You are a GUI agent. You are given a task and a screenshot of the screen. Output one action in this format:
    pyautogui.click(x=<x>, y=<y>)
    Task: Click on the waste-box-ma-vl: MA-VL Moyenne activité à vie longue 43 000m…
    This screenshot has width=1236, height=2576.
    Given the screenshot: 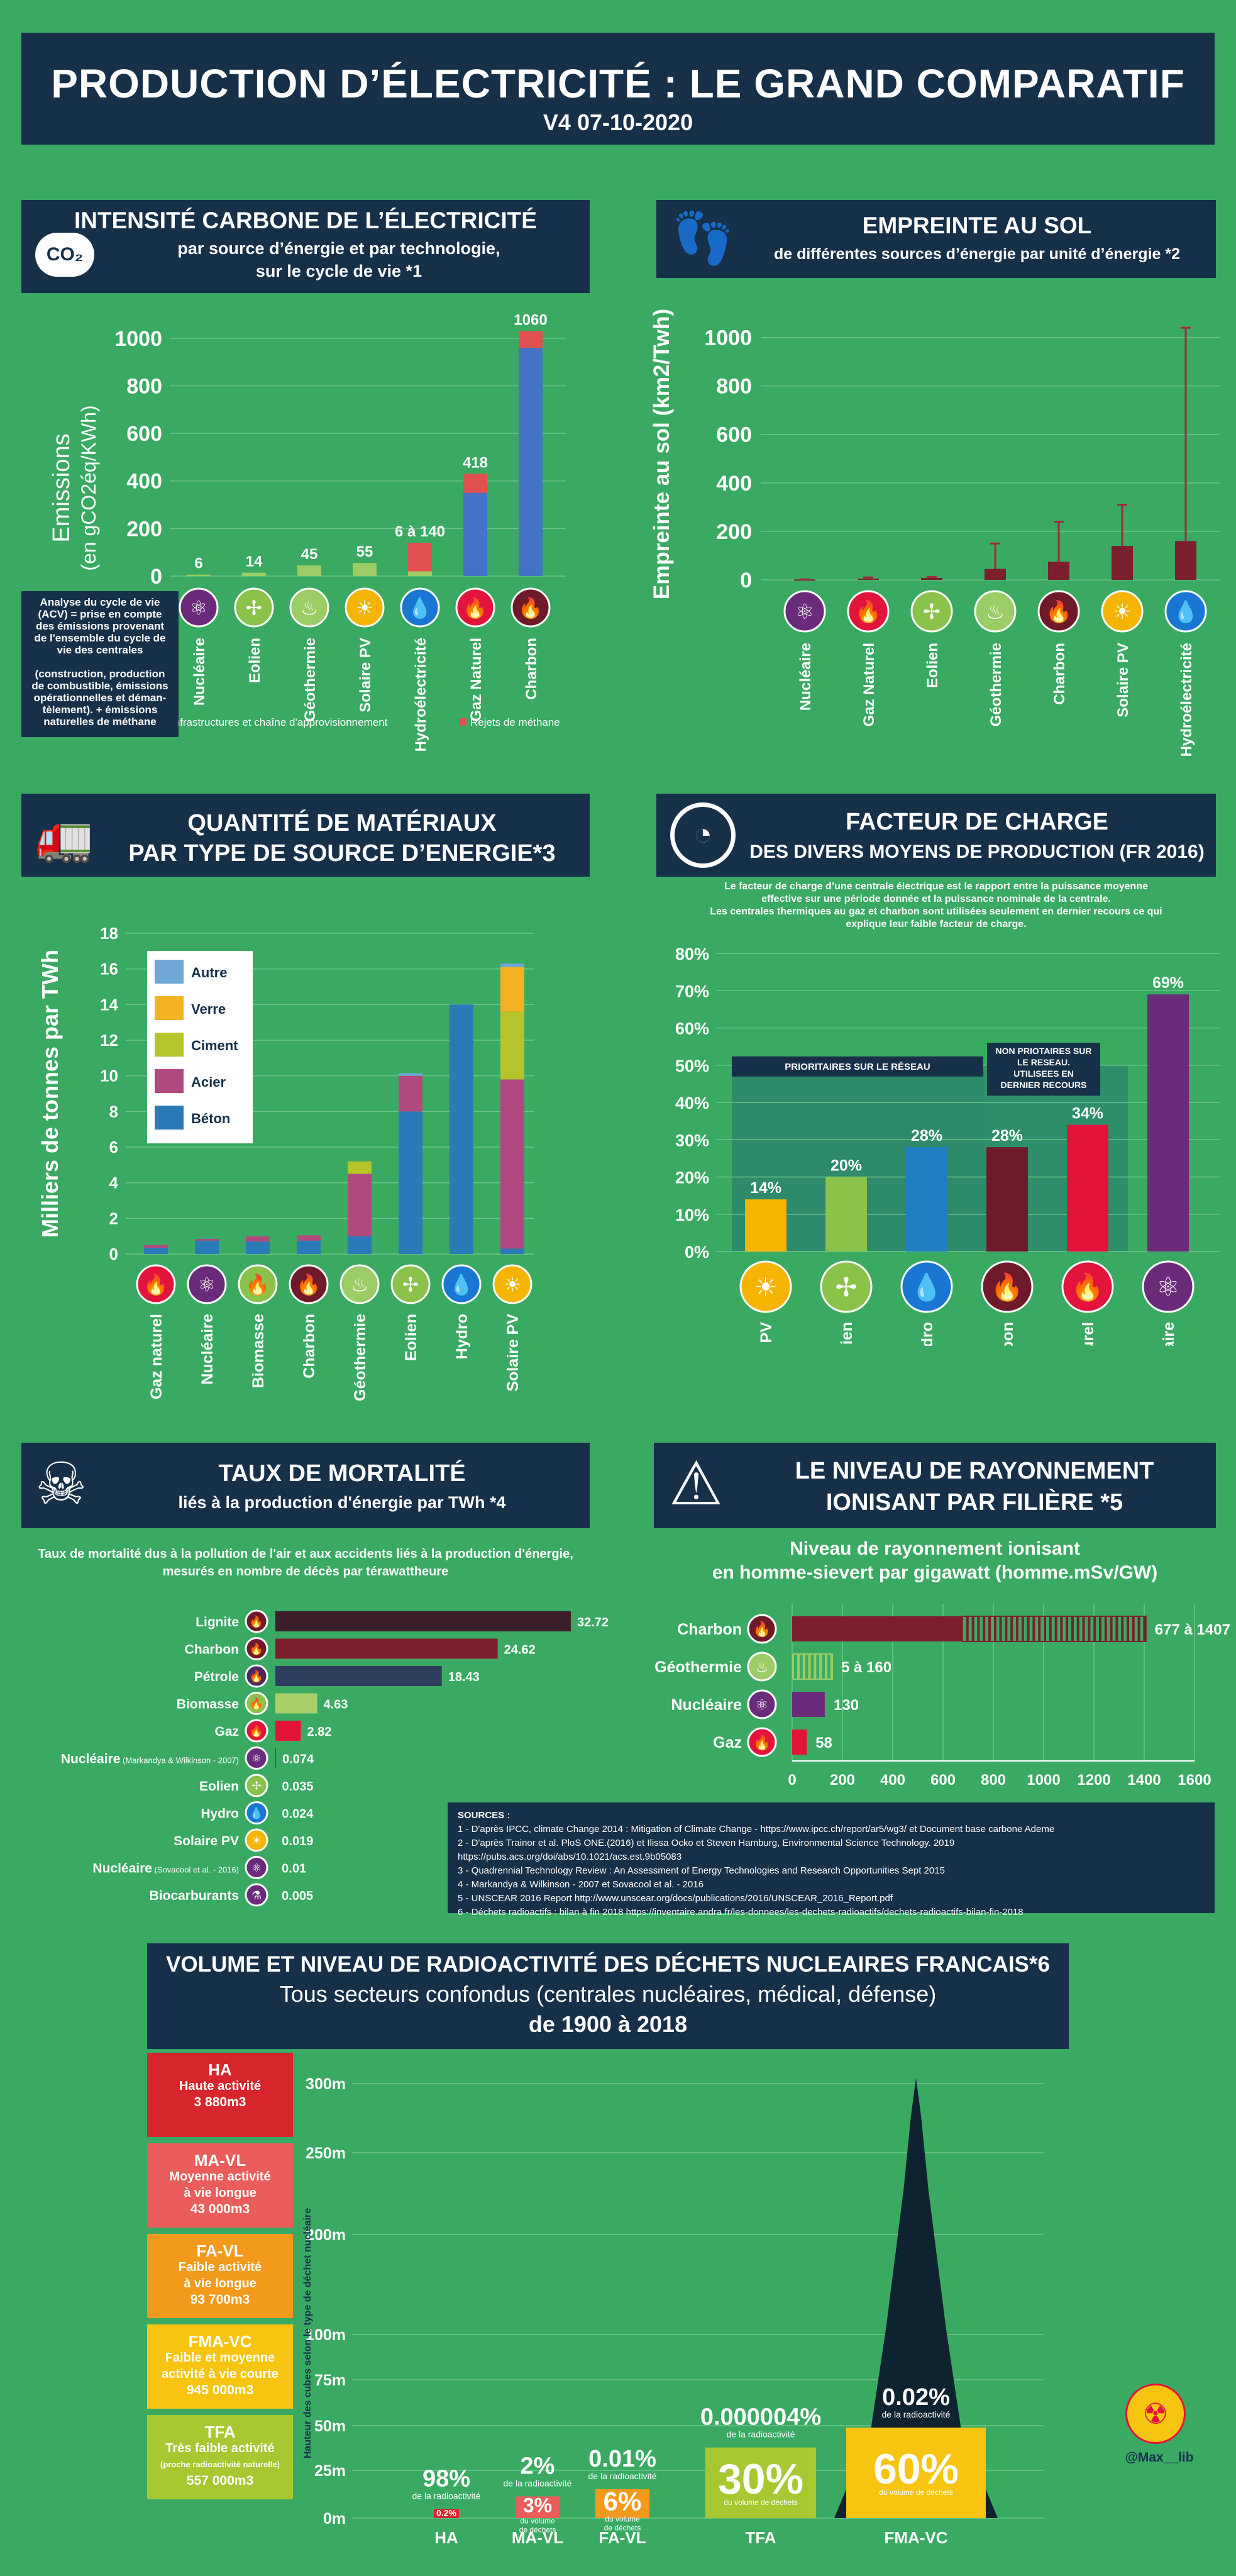 What is the action you would take?
    pyautogui.click(x=220, y=2185)
    